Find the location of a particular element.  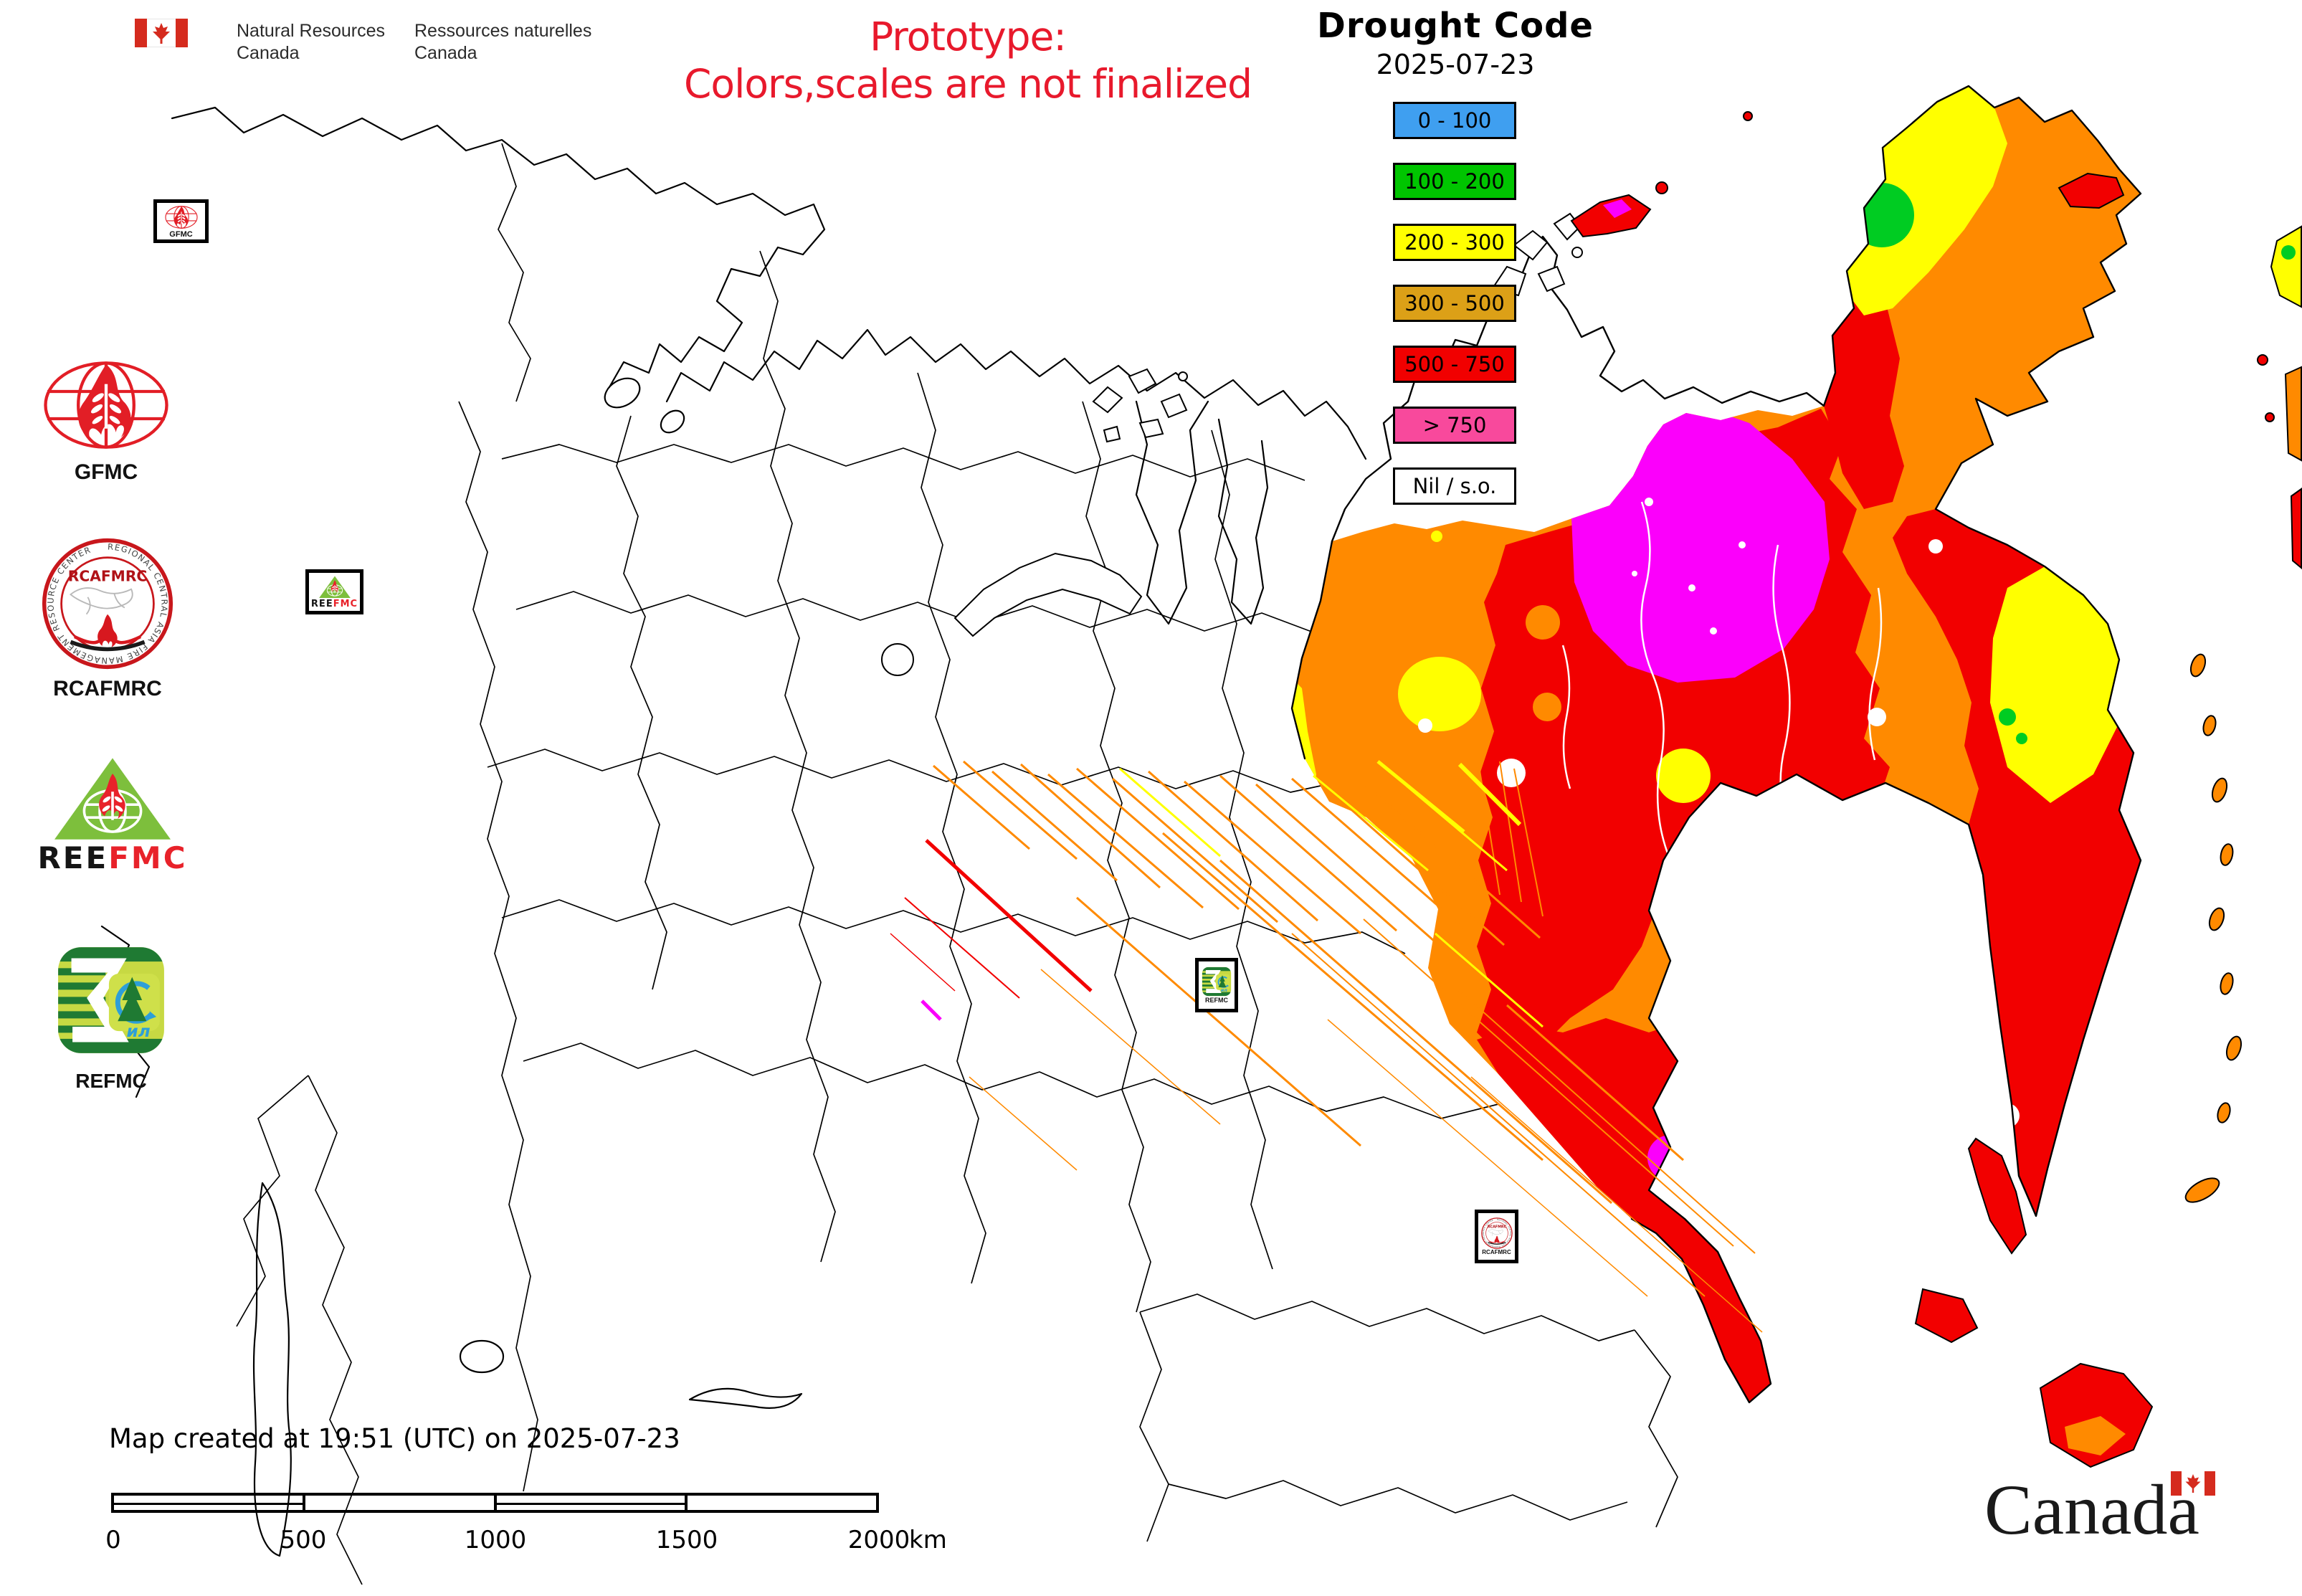

legend-item: 500 - 750 is located at coordinates (1455, 364).